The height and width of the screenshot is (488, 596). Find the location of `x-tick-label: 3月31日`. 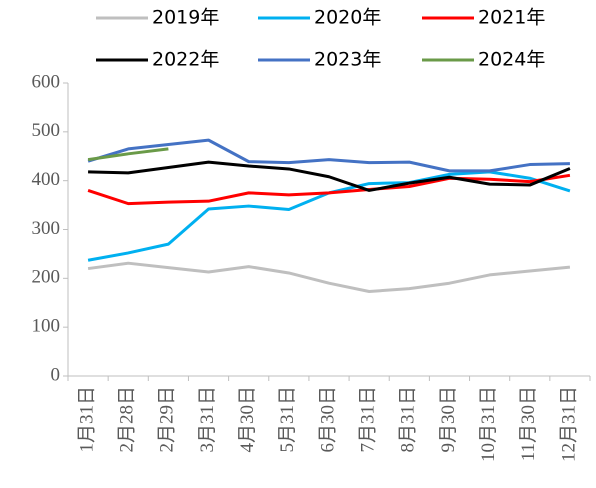

x-tick-label: 3月31日 is located at coordinates (207, 419).